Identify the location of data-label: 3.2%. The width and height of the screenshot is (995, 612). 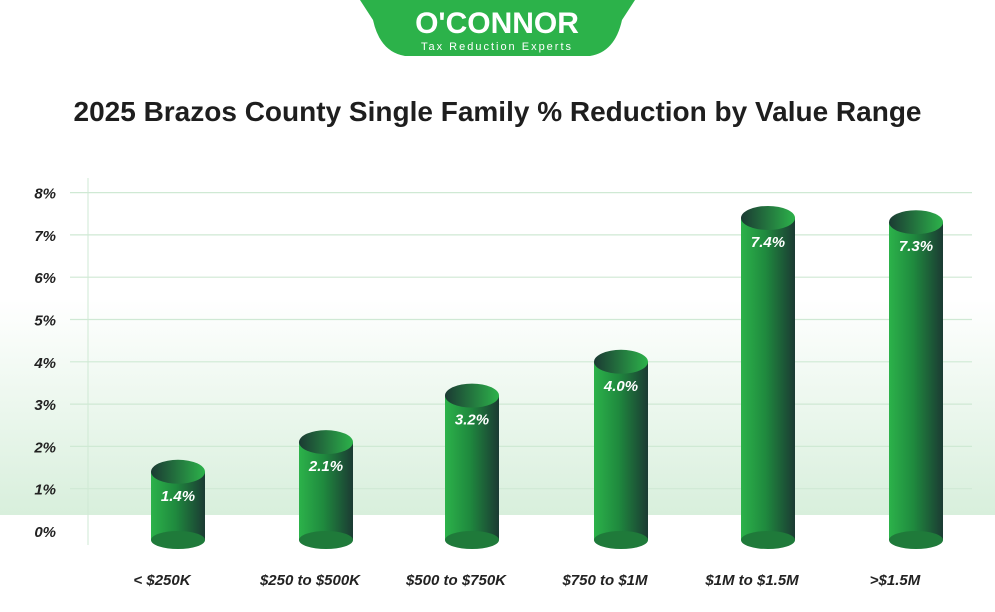
(472, 420).